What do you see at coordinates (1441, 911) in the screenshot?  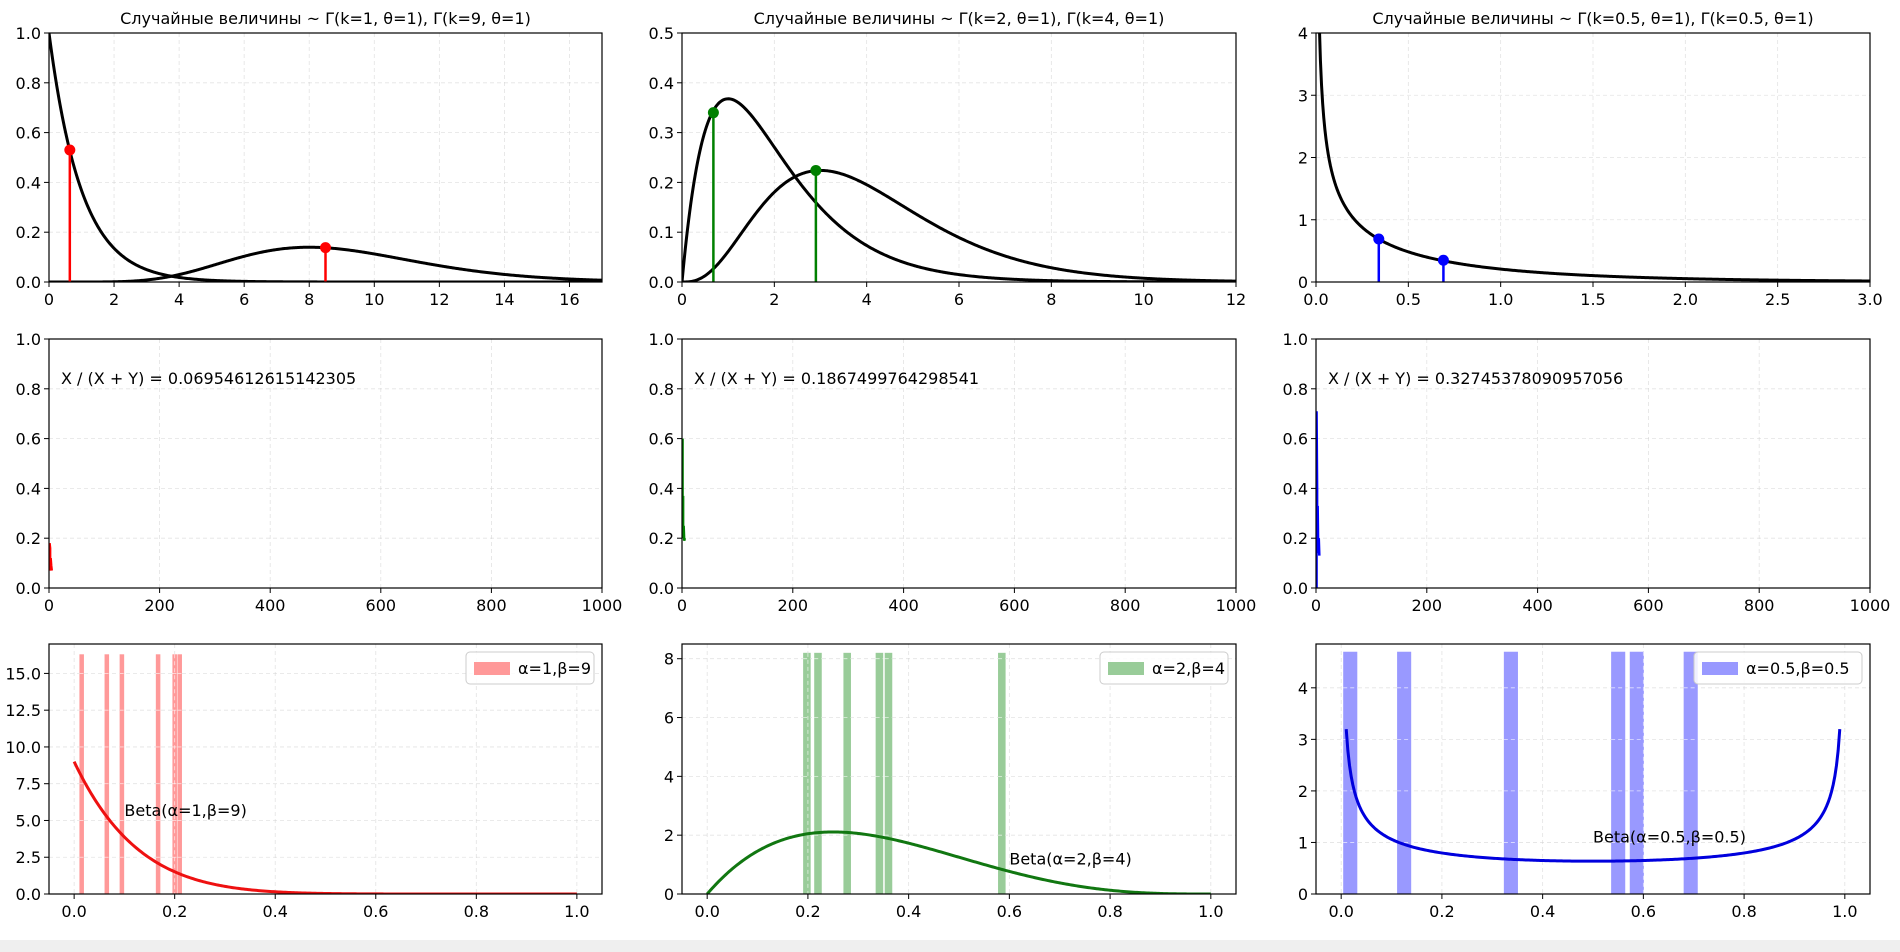 I see `x-tick-label: 0.2` at bounding box center [1441, 911].